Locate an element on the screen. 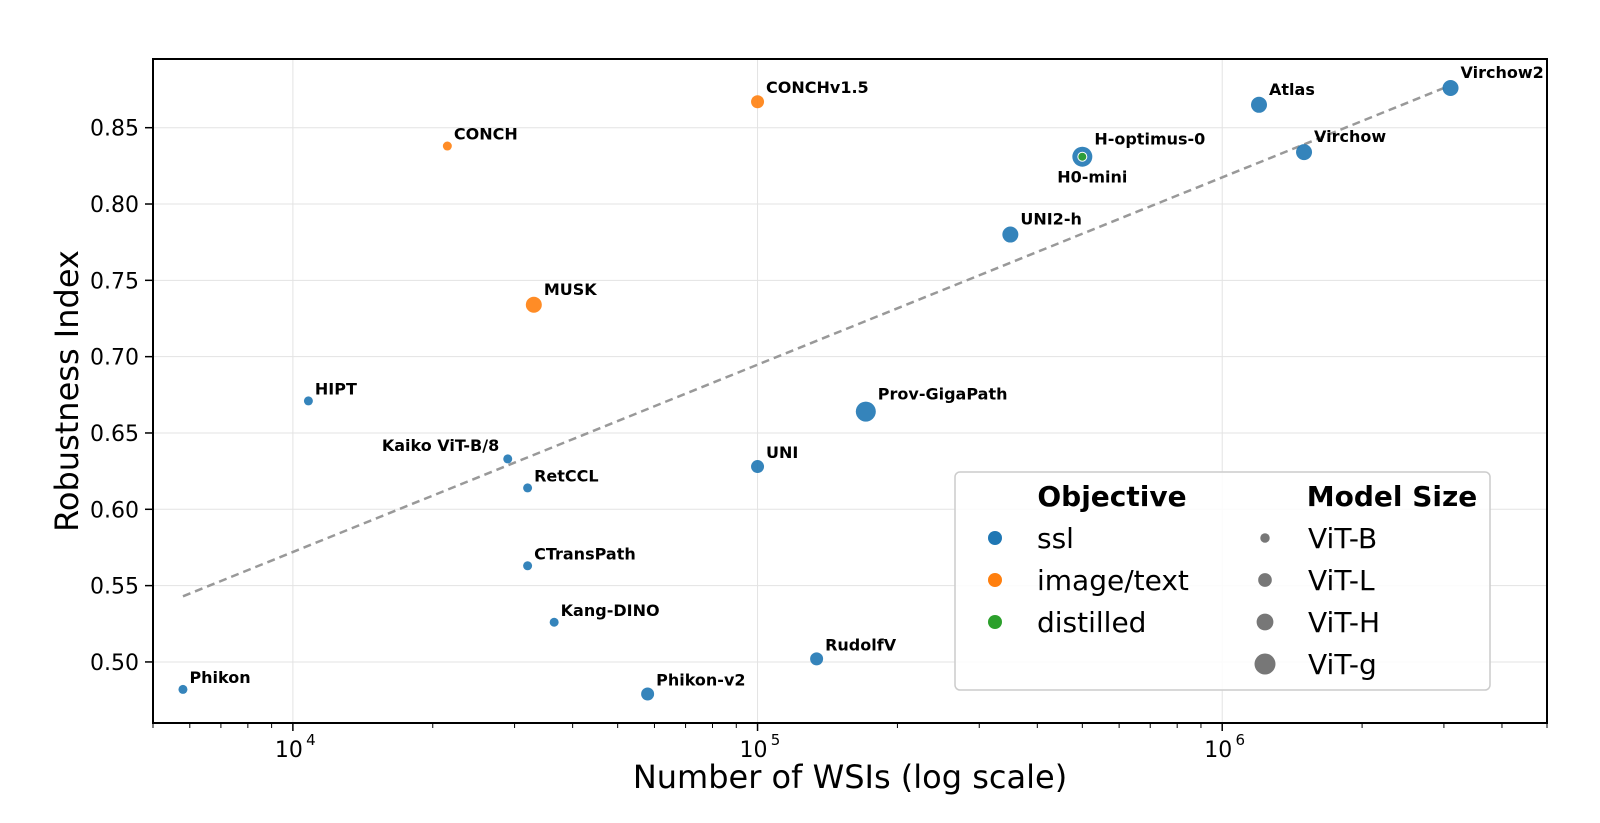  point-phikon-v2 is located at coordinates (648, 694).